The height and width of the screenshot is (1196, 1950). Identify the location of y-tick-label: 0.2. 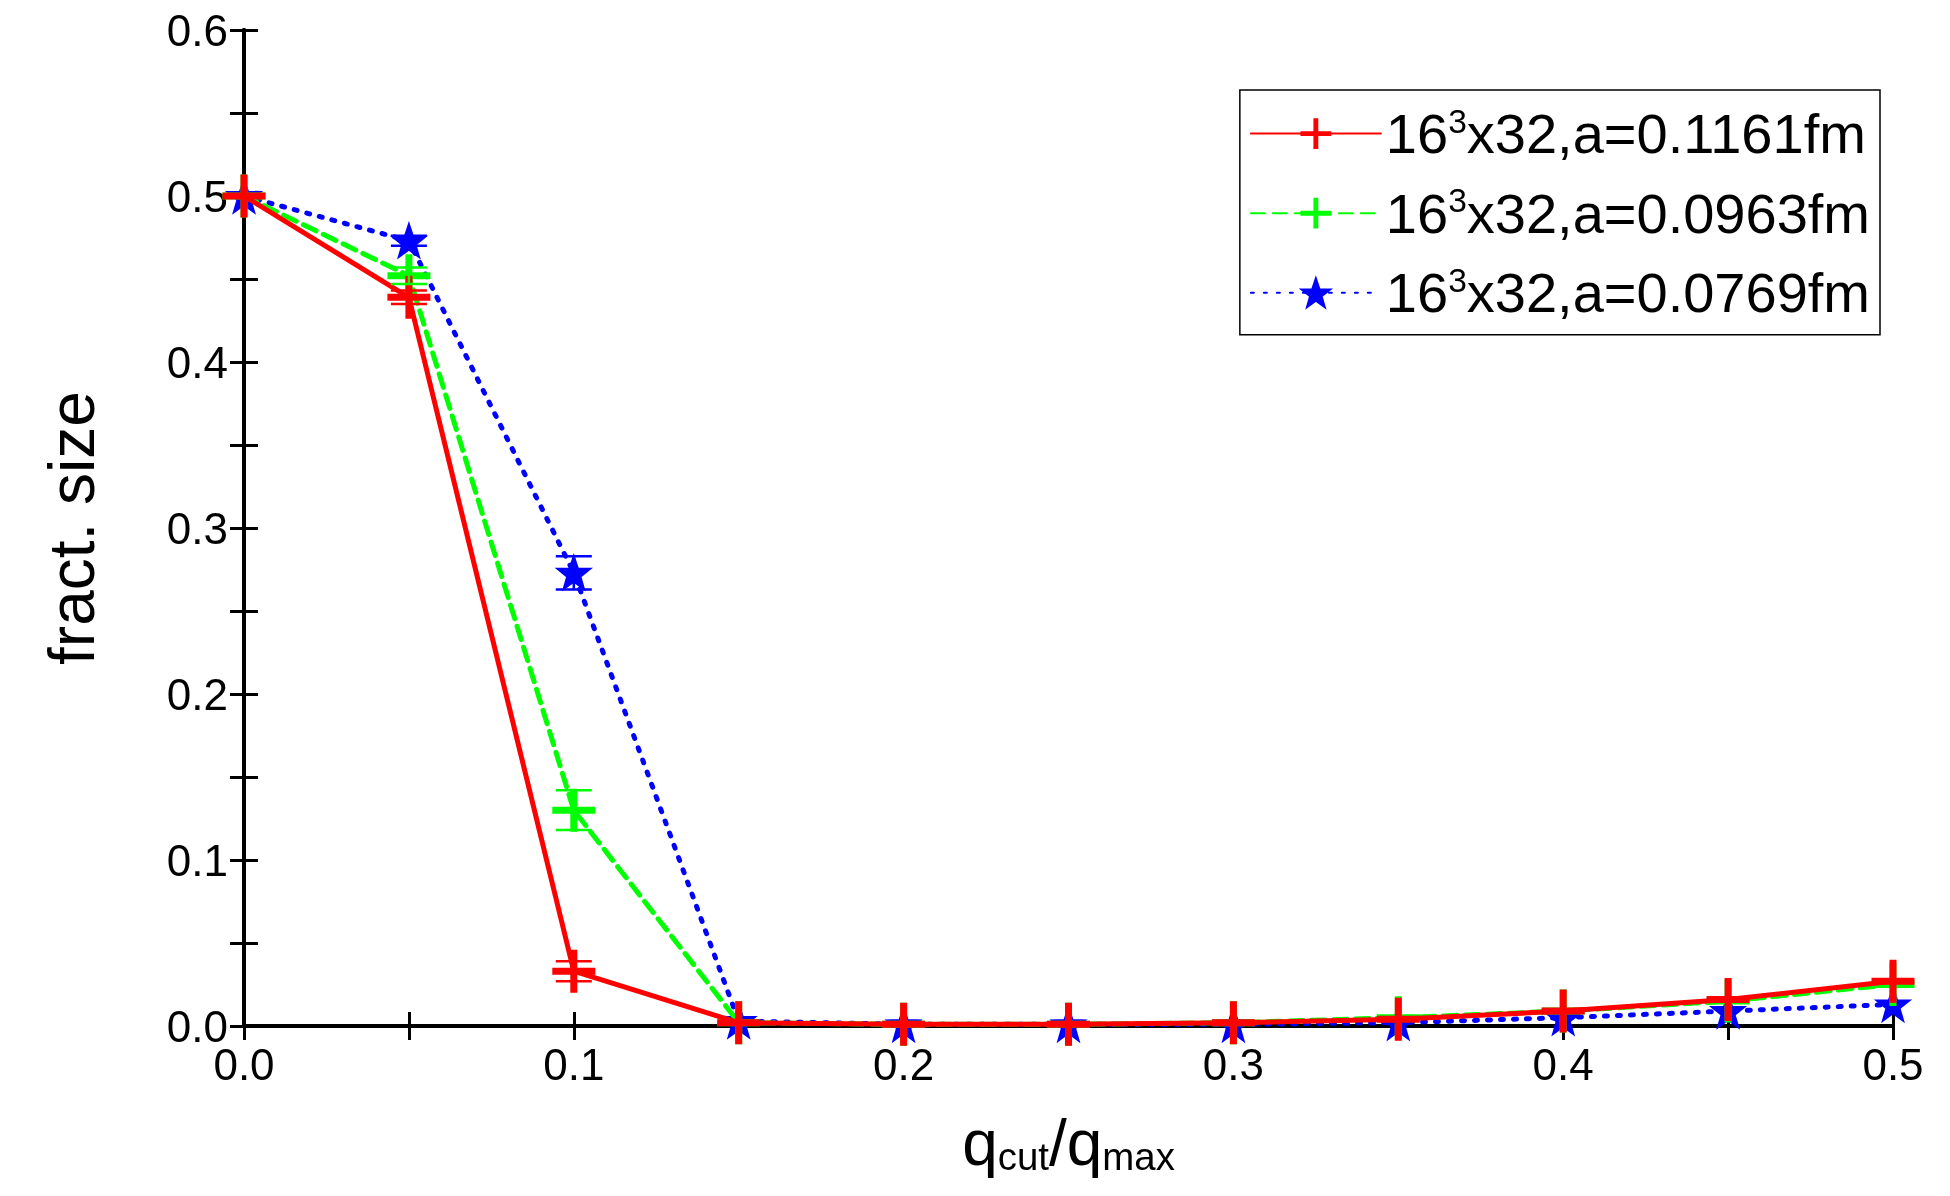
(197, 694).